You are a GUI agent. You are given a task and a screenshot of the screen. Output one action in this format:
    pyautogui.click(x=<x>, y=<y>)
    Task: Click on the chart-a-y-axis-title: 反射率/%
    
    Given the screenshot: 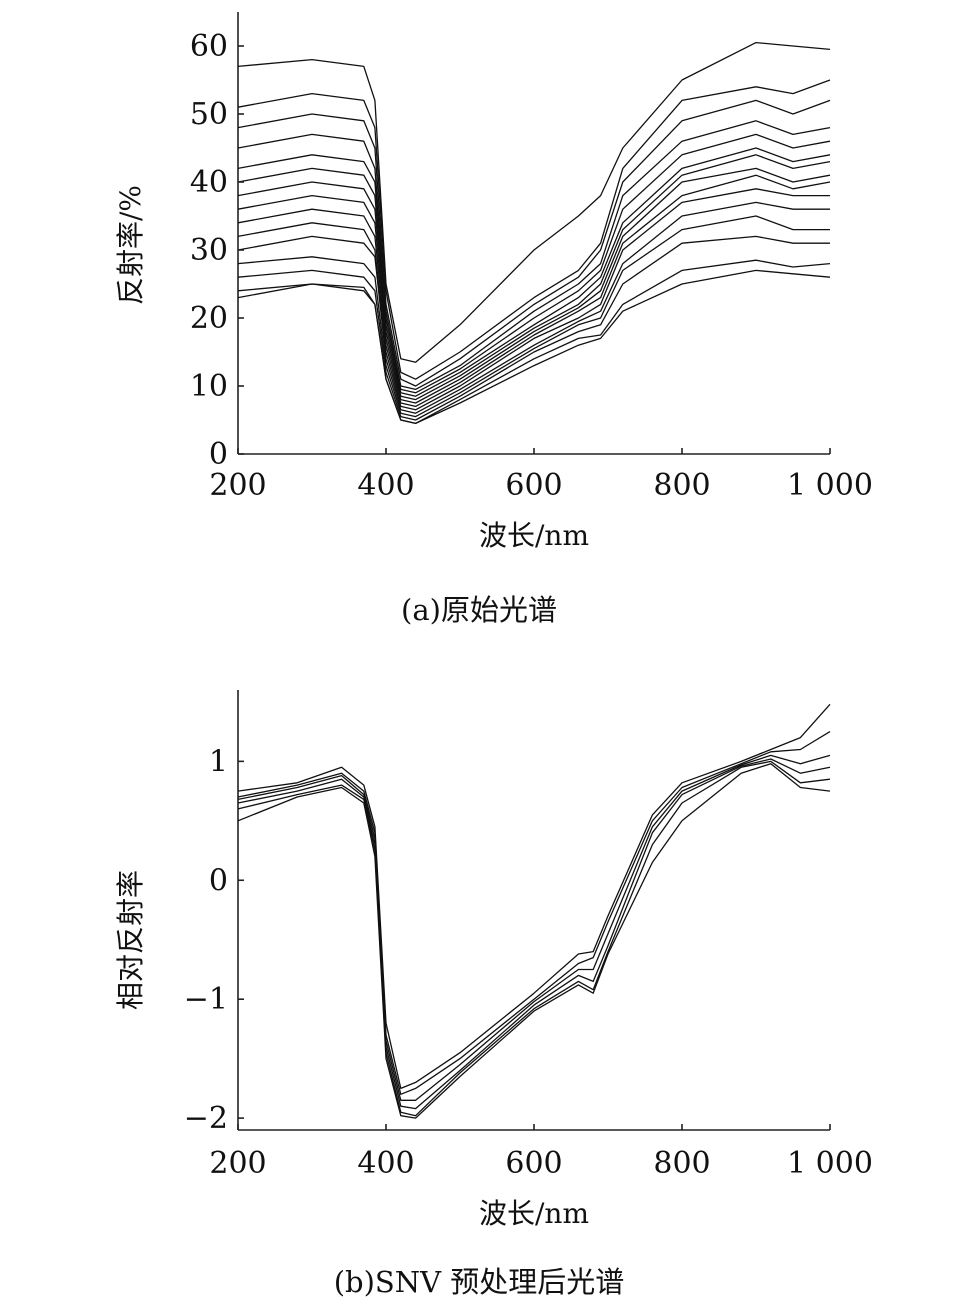 What is the action you would take?
    pyautogui.click(x=130, y=245)
    